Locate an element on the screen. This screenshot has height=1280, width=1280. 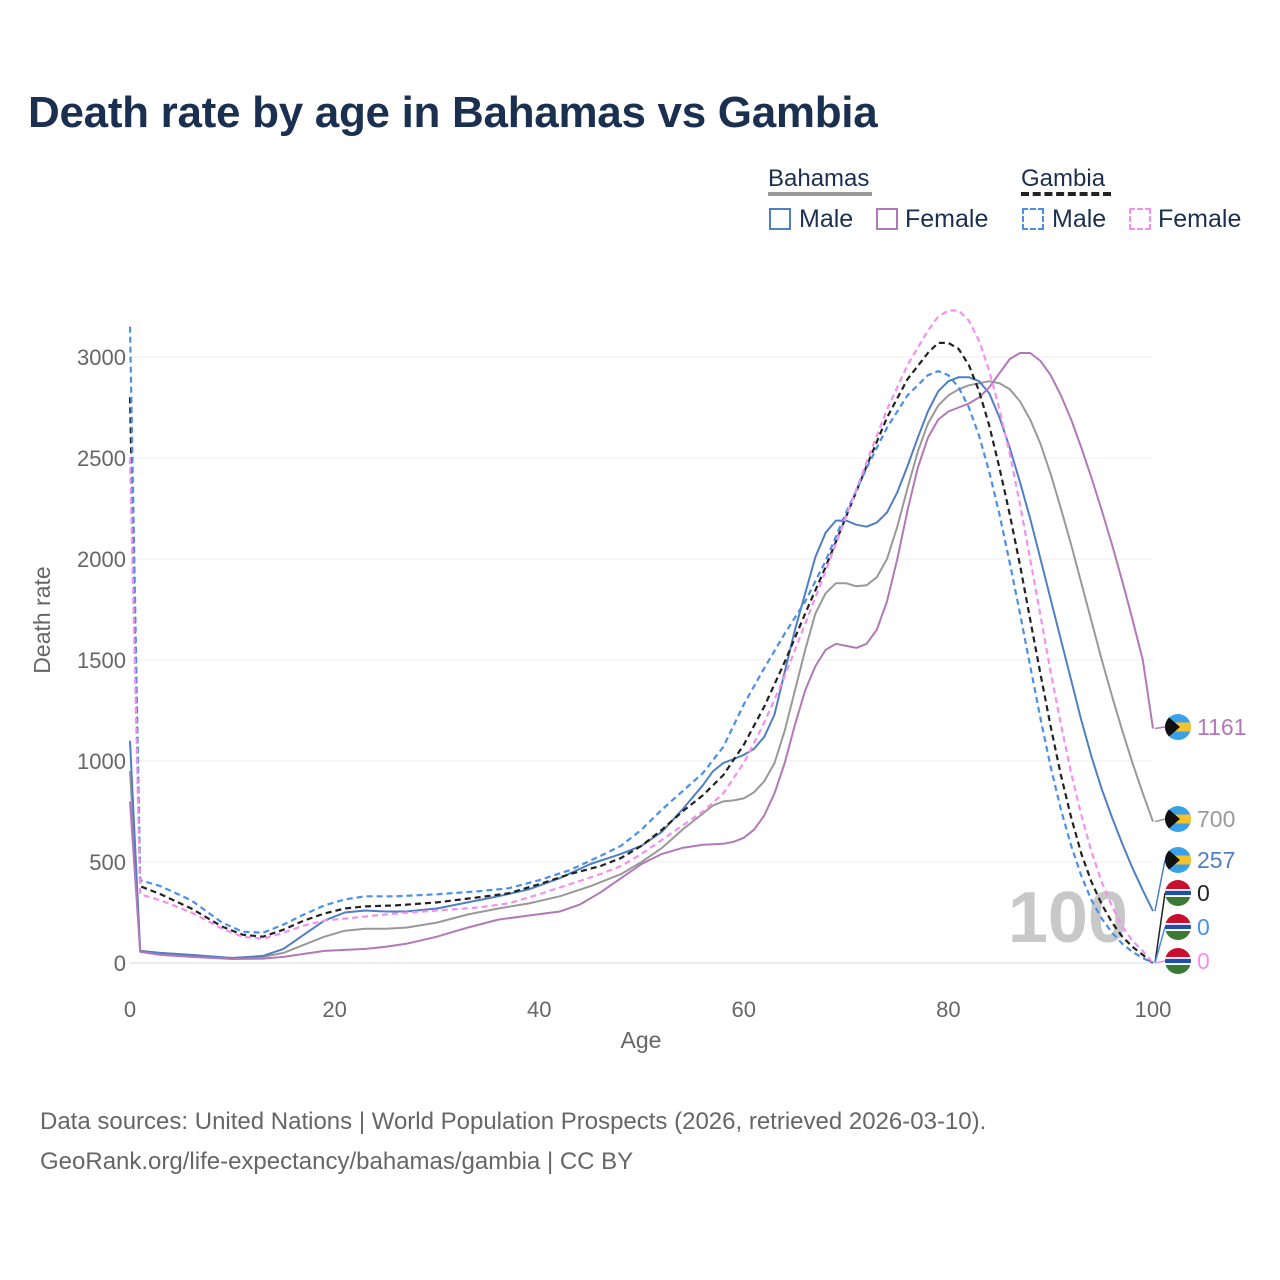
legend-group-bahamas: Bahamas is located at coordinates (819, 178).